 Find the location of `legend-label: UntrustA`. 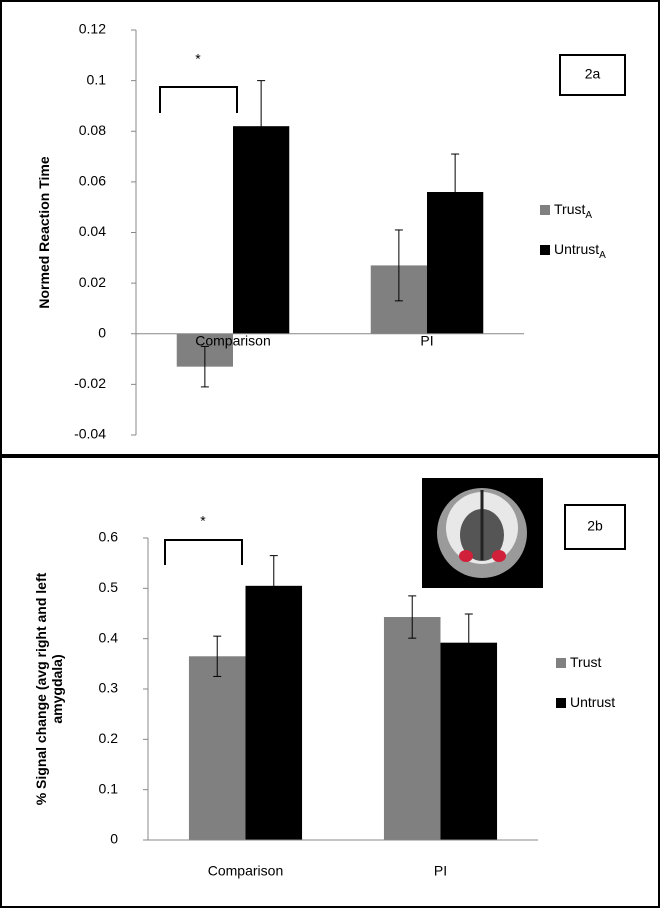

legend-label: UntrustA is located at coordinates (580, 251).